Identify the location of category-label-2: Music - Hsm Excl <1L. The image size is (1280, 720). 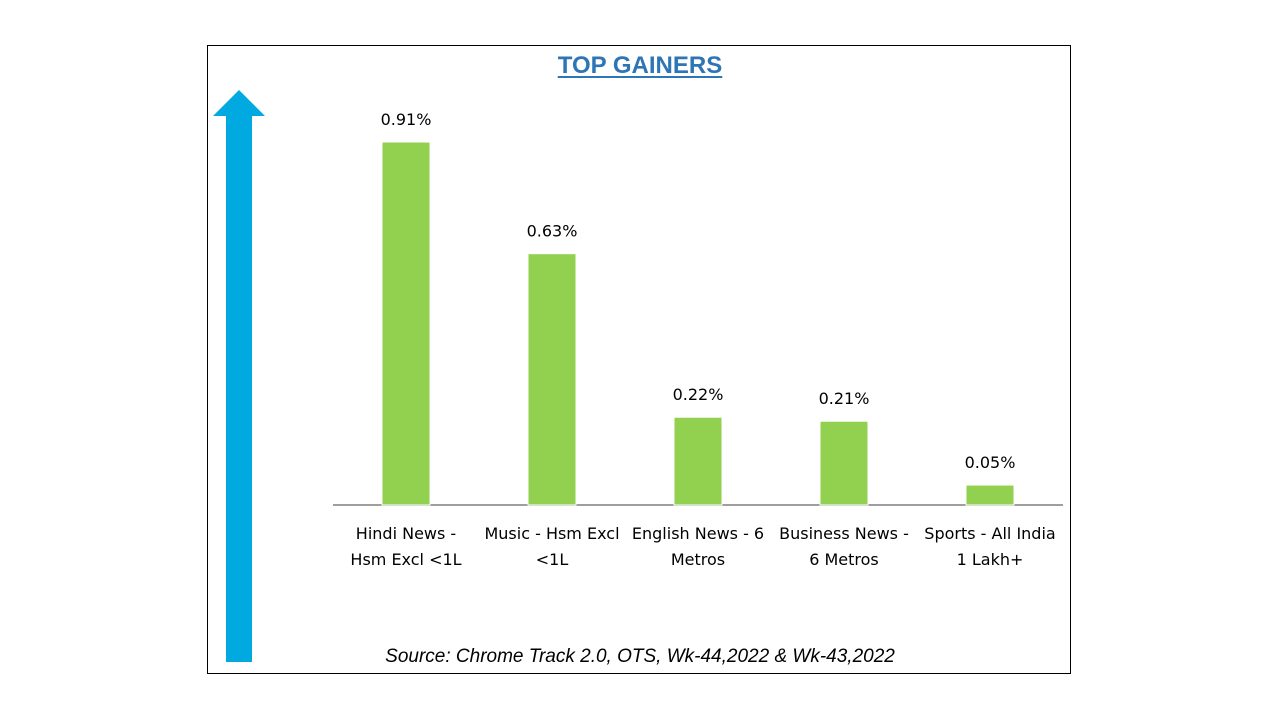
(551, 546).